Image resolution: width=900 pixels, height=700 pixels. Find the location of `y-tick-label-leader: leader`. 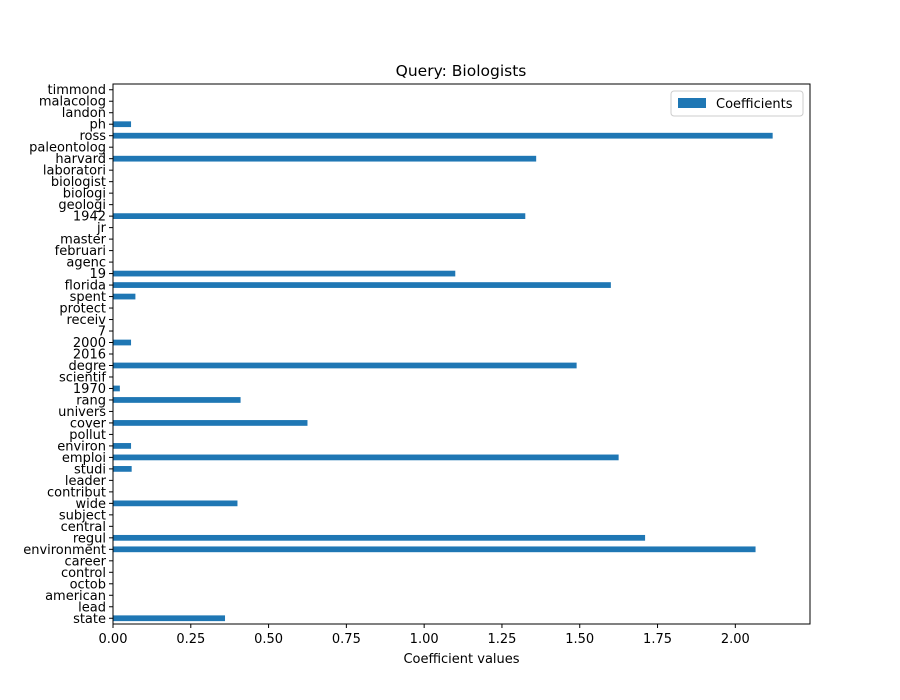

y-tick-label-leader: leader is located at coordinates (86, 481).